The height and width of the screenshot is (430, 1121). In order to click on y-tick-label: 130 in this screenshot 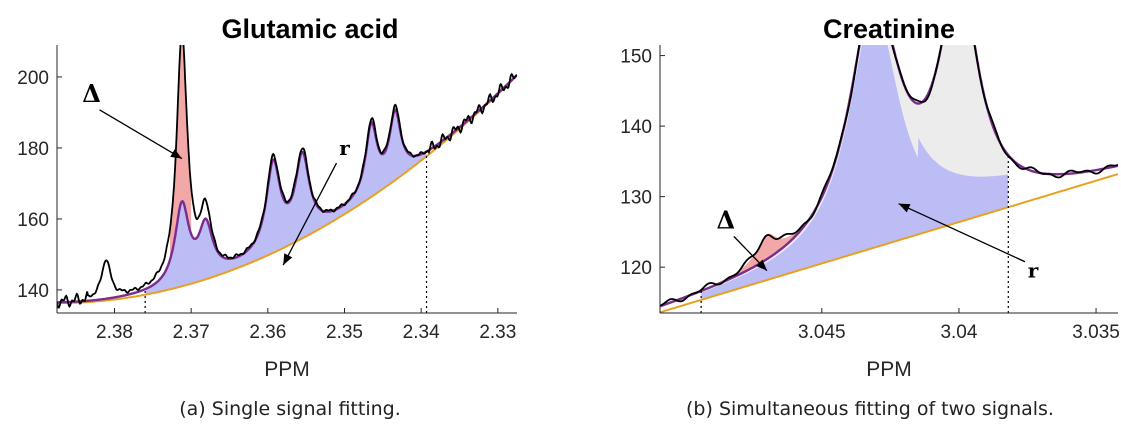, I will do `click(636, 198)`.